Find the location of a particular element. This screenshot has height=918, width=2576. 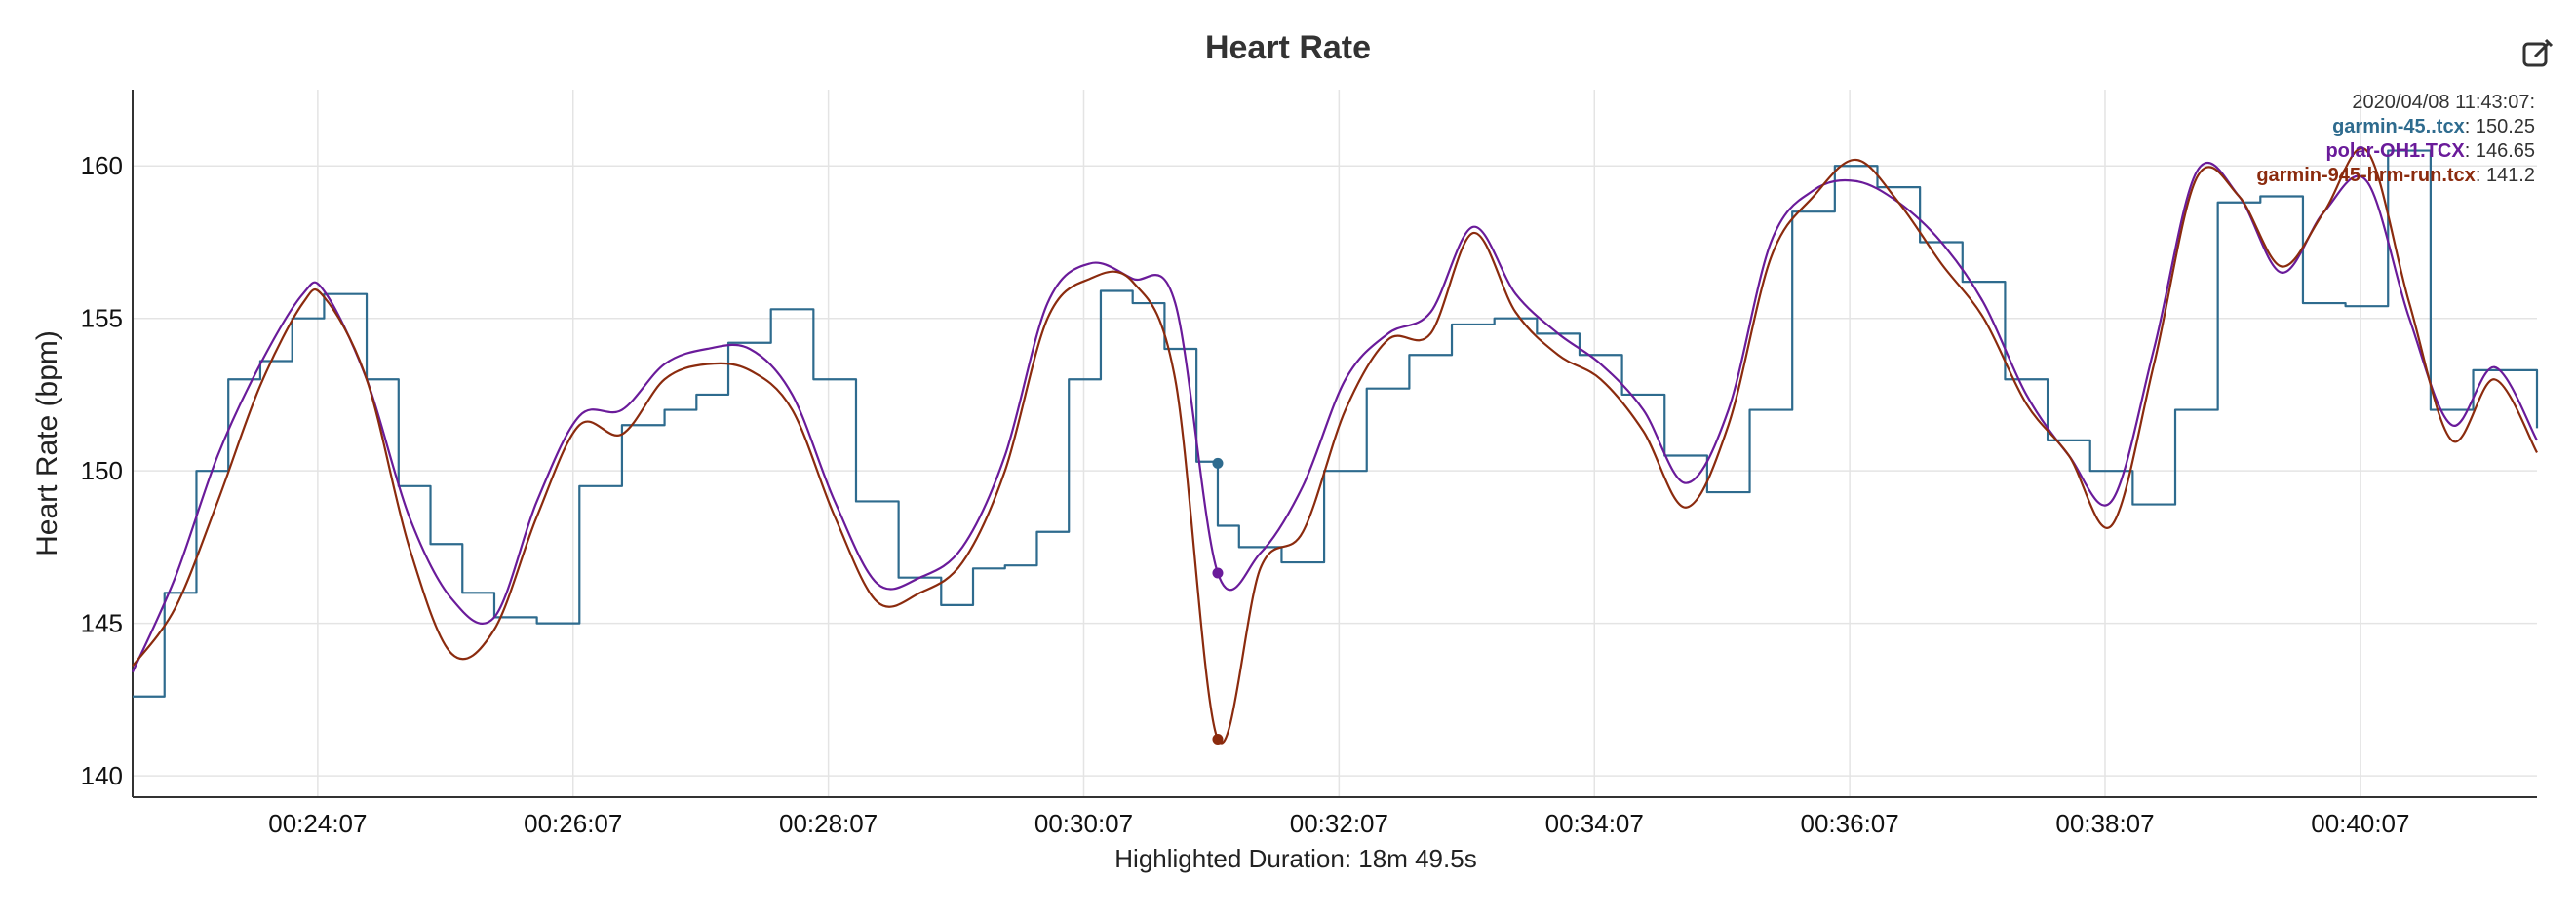

legend-name-garmin-945: garmin-945-hrm-run.tcx is located at coordinates (2366, 175).